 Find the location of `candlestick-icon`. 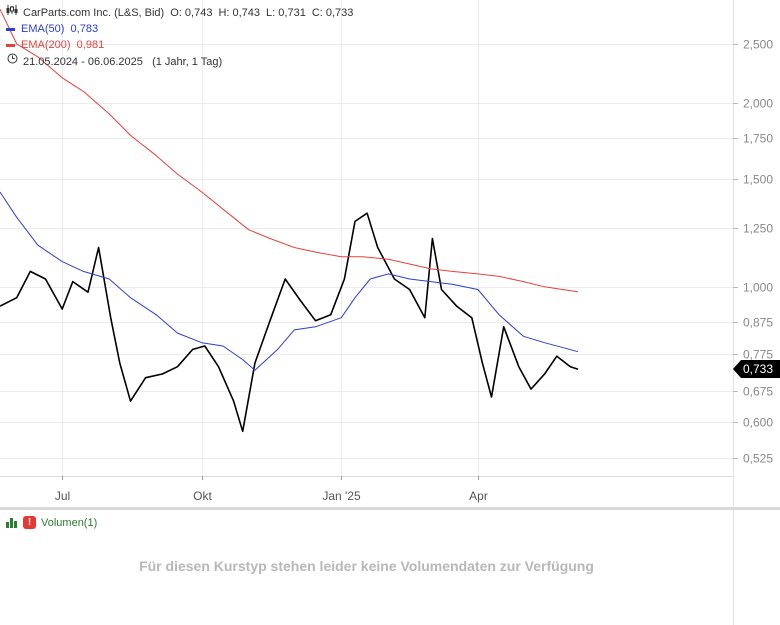

candlestick-icon is located at coordinates (12, 13).